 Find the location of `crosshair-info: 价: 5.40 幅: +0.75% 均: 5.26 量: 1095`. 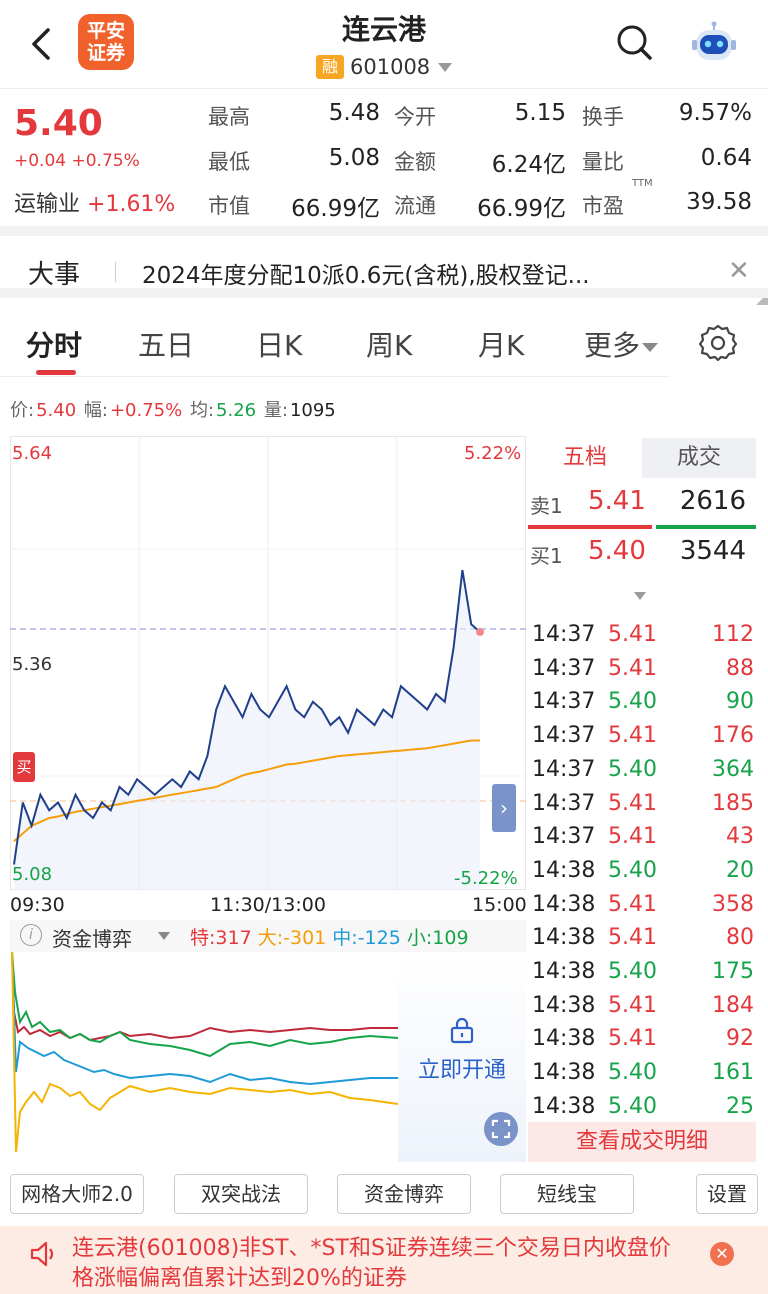

crosshair-info: 价: 5.40 幅: +0.75% 均: 5.26 量: 1095 is located at coordinates (174, 409).